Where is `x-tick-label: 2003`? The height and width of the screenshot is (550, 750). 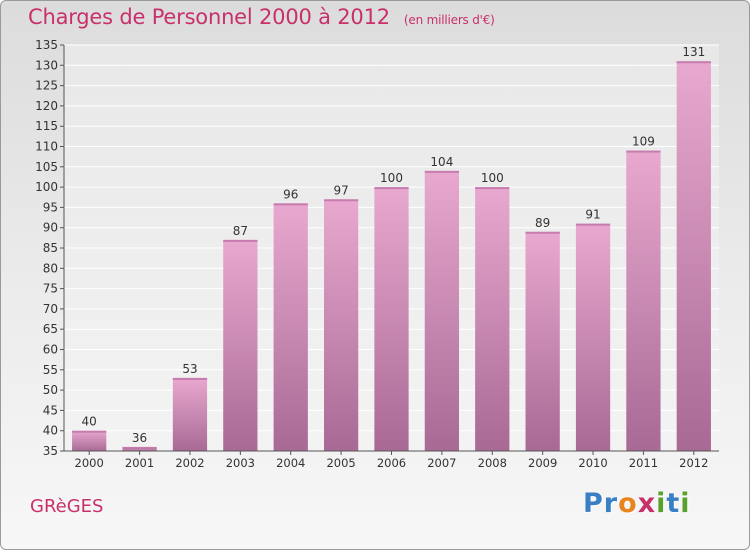 x-tick-label: 2003 is located at coordinates (240, 463).